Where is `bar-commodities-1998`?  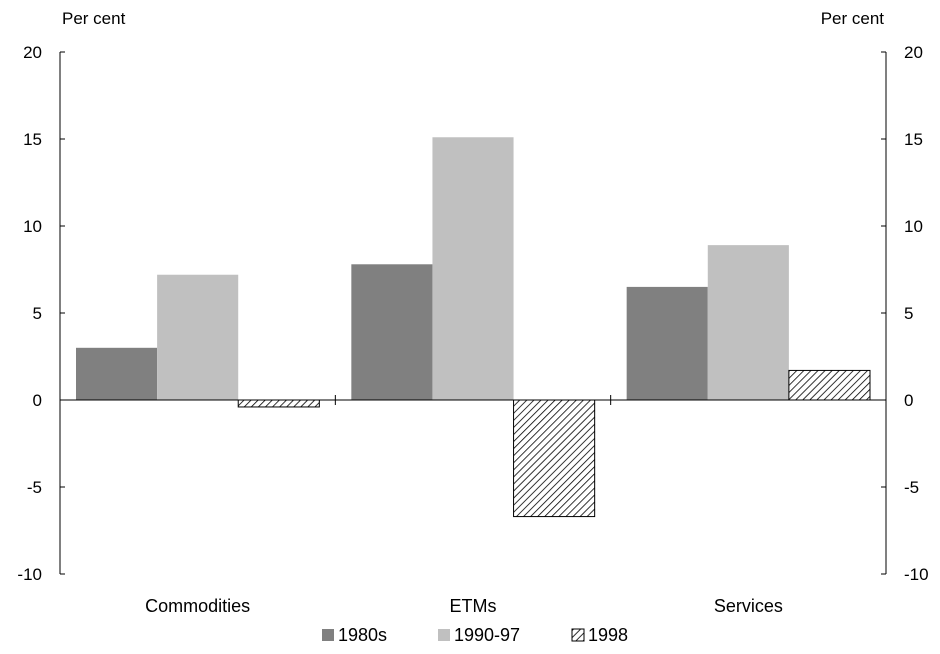
bar-commodities-1998 is located at coordinates (278, 403).